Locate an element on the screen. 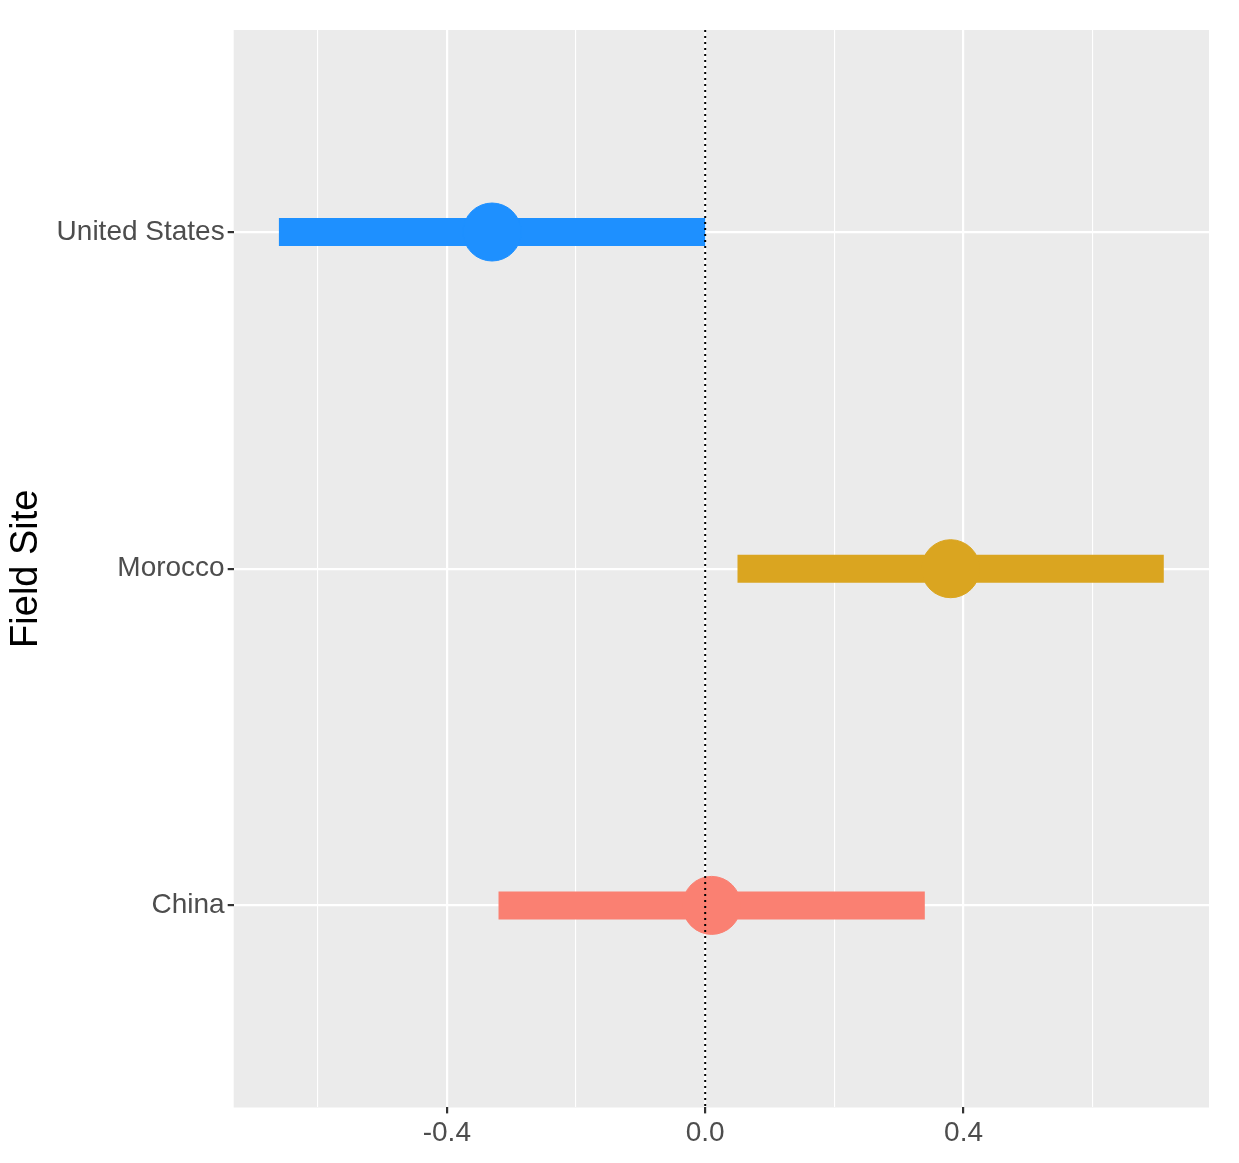  y-tick-label: United States is located at coordinates (140, 230).